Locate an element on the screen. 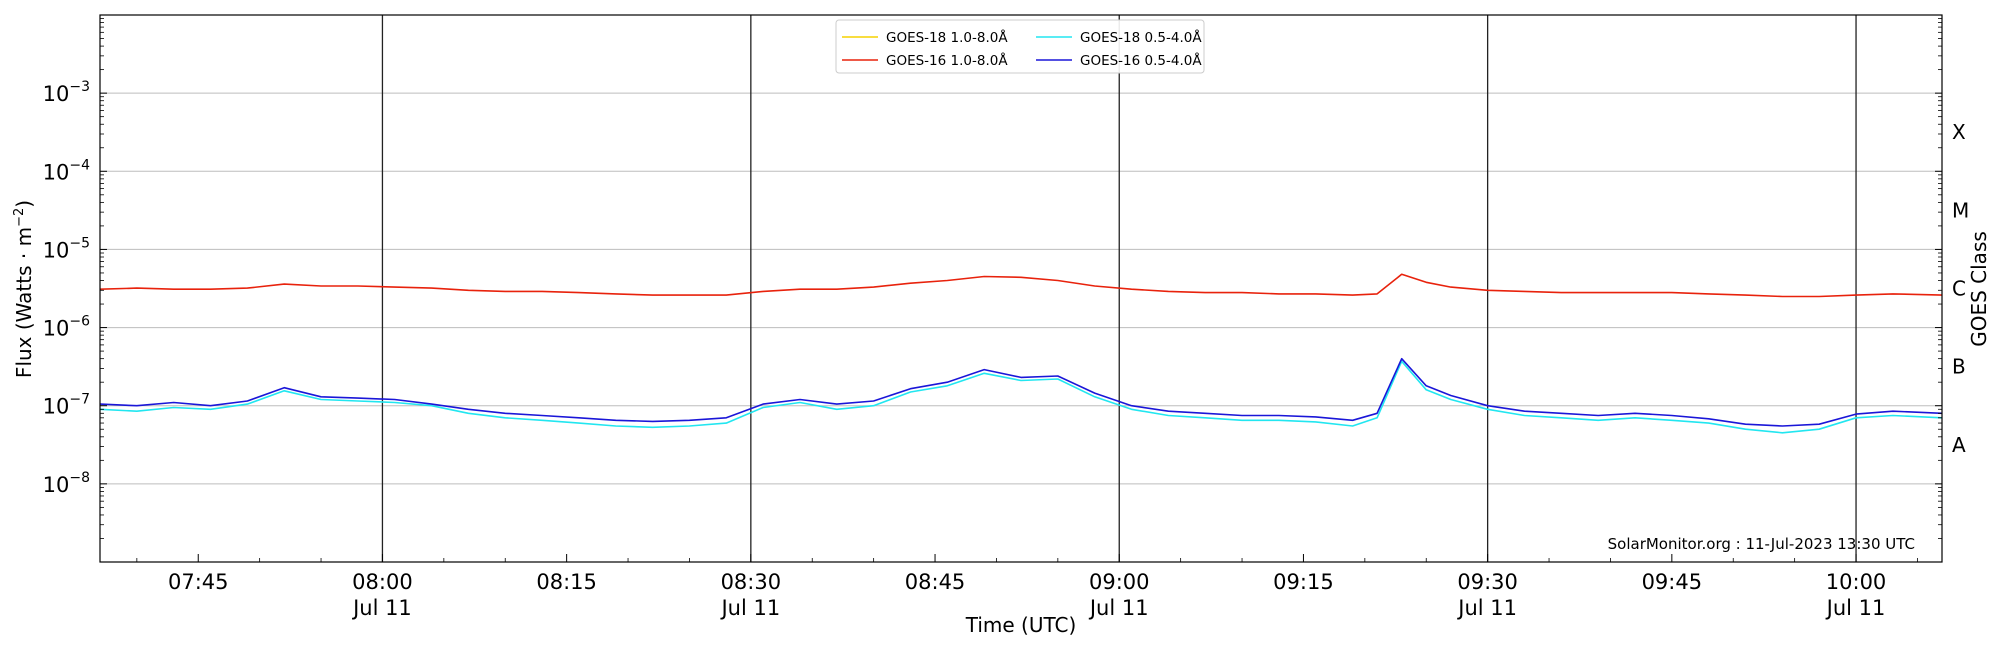 This screenshot has height=650, width=2000. y-axis-label: Flux (Watts · m−2) is located at coordinates (24, 289).